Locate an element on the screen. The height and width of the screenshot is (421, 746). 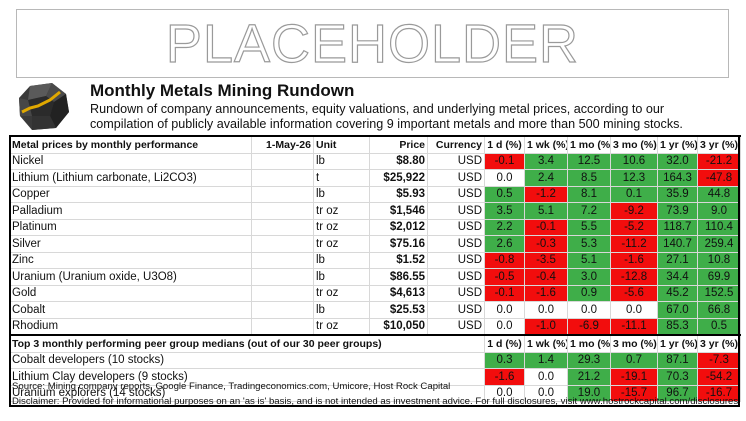
header-date: 1-May-26 is located at coordinates (282, 144).